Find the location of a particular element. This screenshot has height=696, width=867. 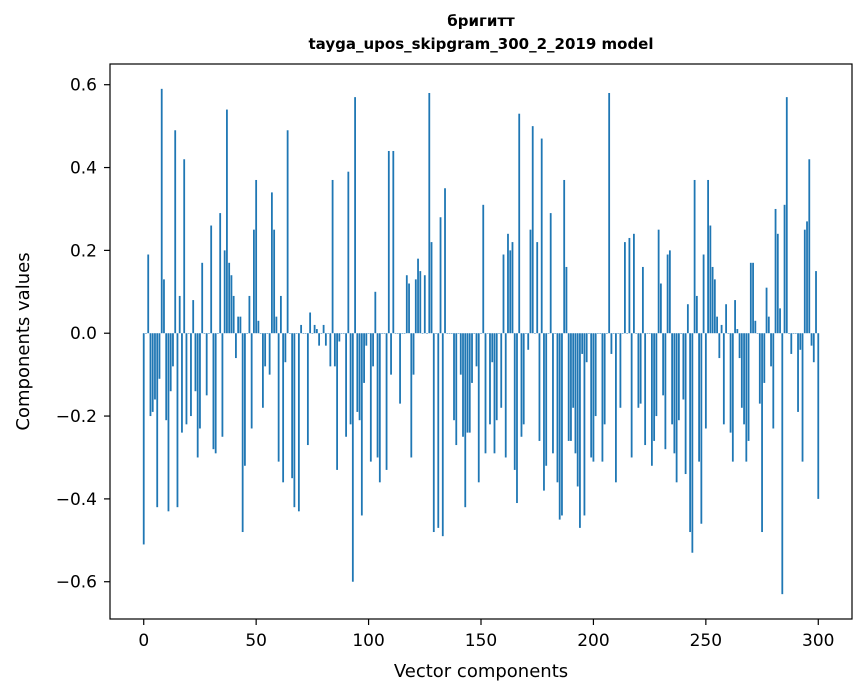

x-tick-label: 250 is located at coordinates (706, 641).